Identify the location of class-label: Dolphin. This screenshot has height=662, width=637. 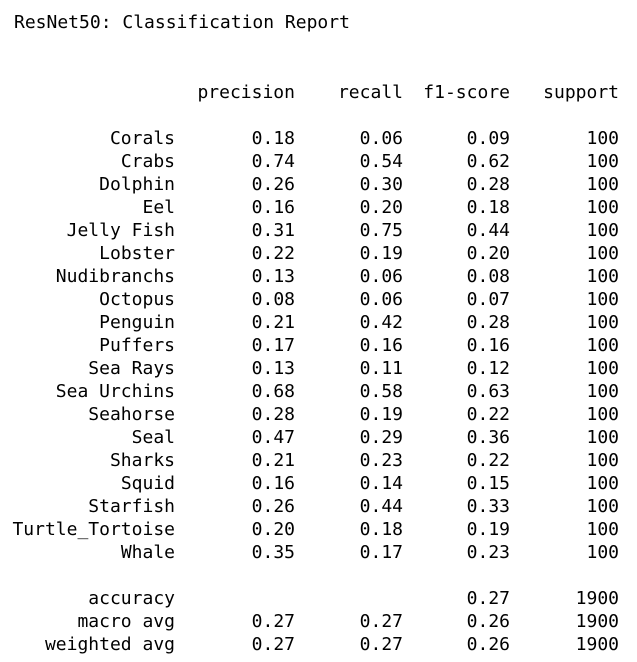
(137, 184).